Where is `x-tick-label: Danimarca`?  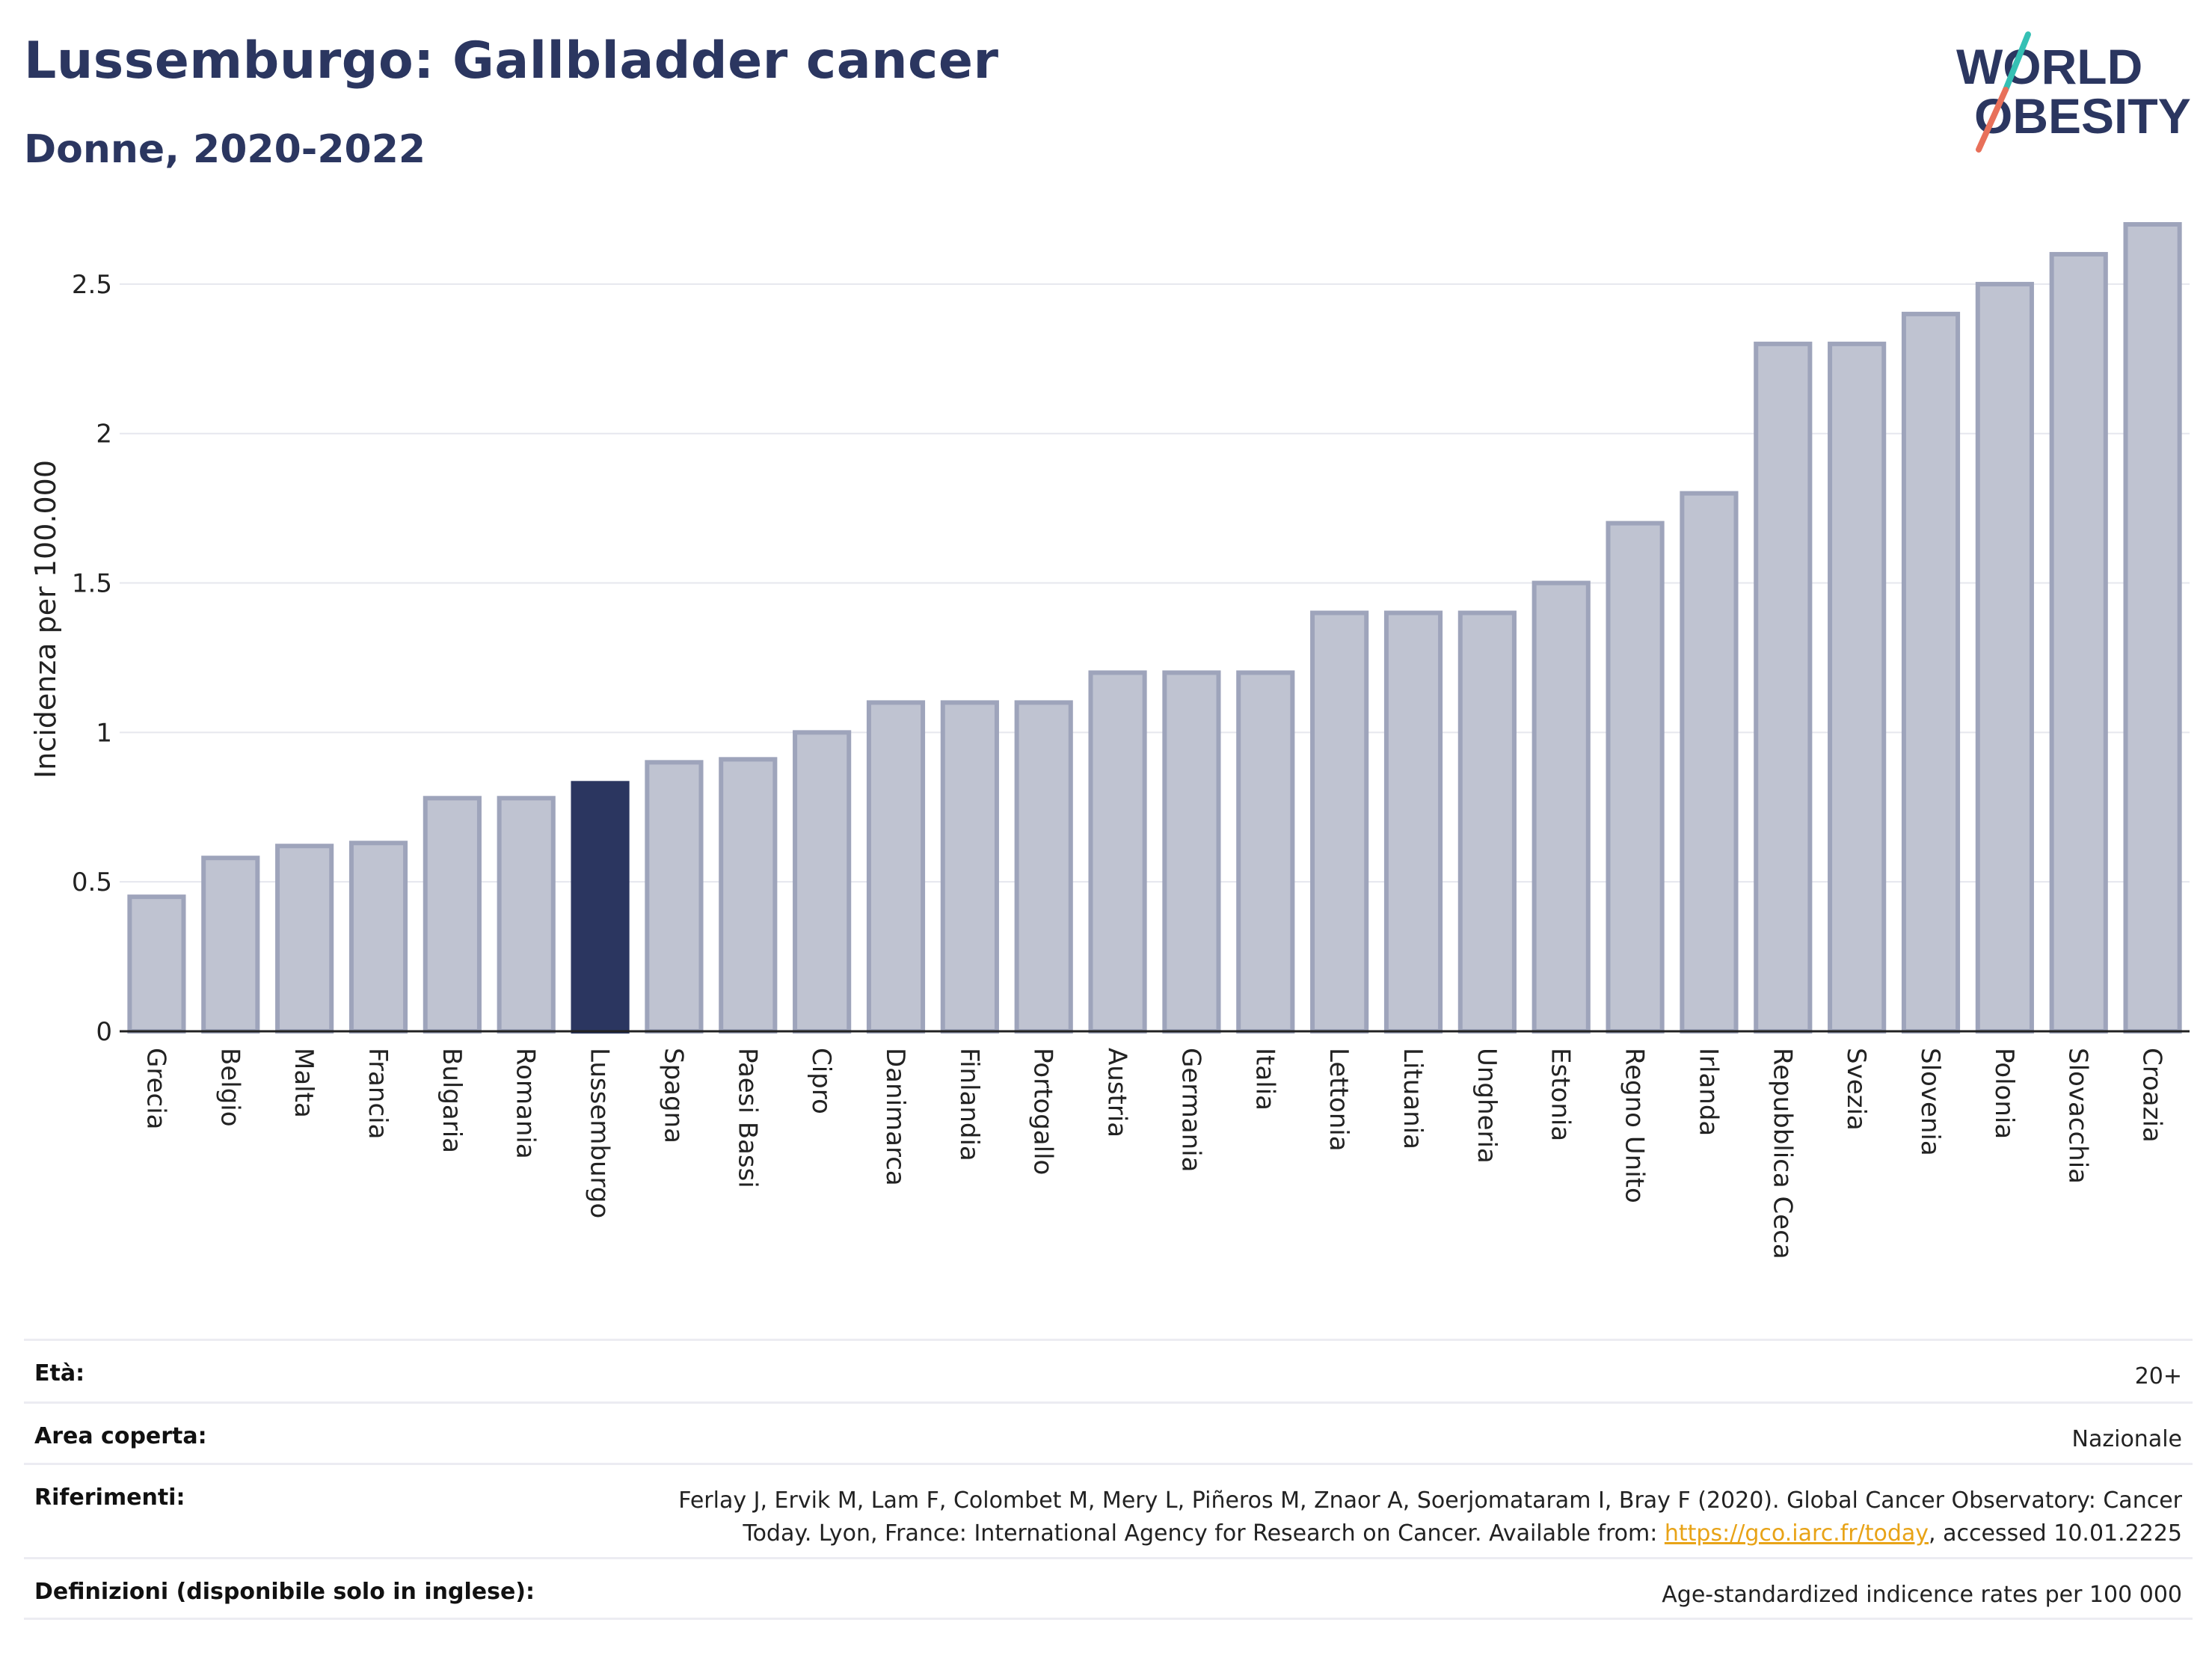 x-tick-label: Danimarca is located at coordinates (895, 1117).